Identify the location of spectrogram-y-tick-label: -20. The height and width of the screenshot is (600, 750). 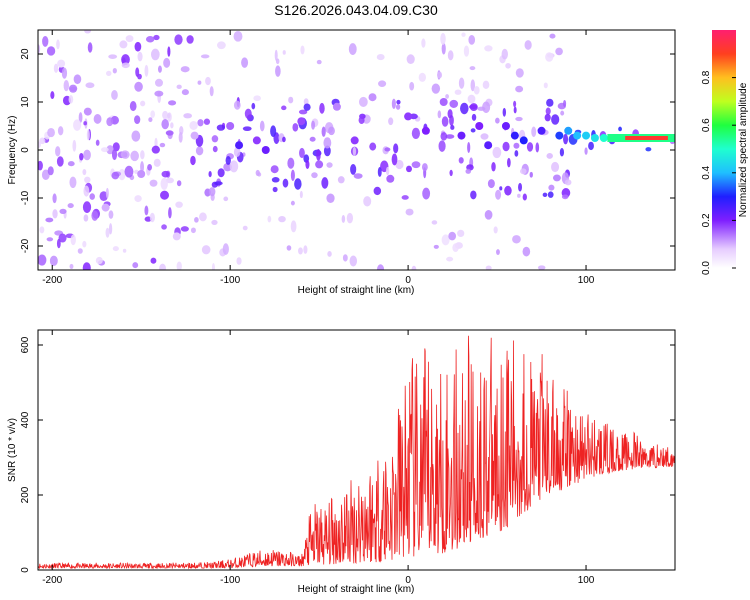
(25, 245).